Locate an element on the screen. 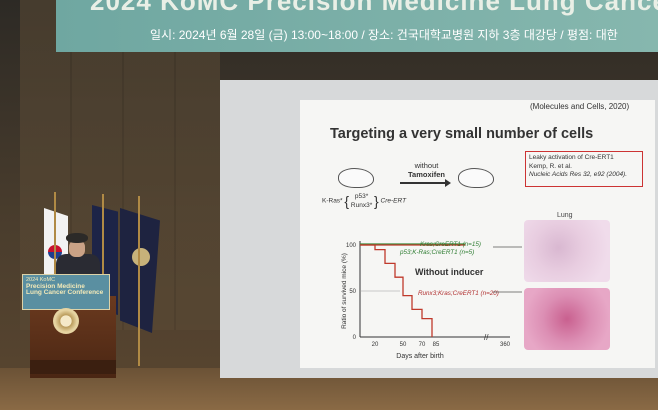  kras-genotype: K-Ras* is located at coordinates (332, 201).